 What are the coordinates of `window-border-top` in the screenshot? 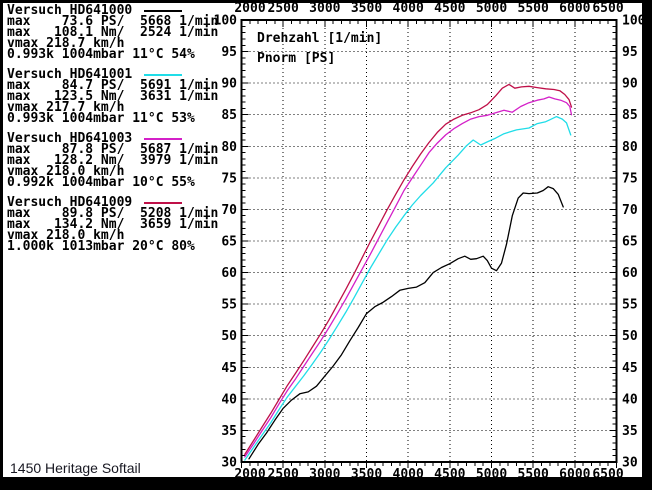 It's located at (326, 1).